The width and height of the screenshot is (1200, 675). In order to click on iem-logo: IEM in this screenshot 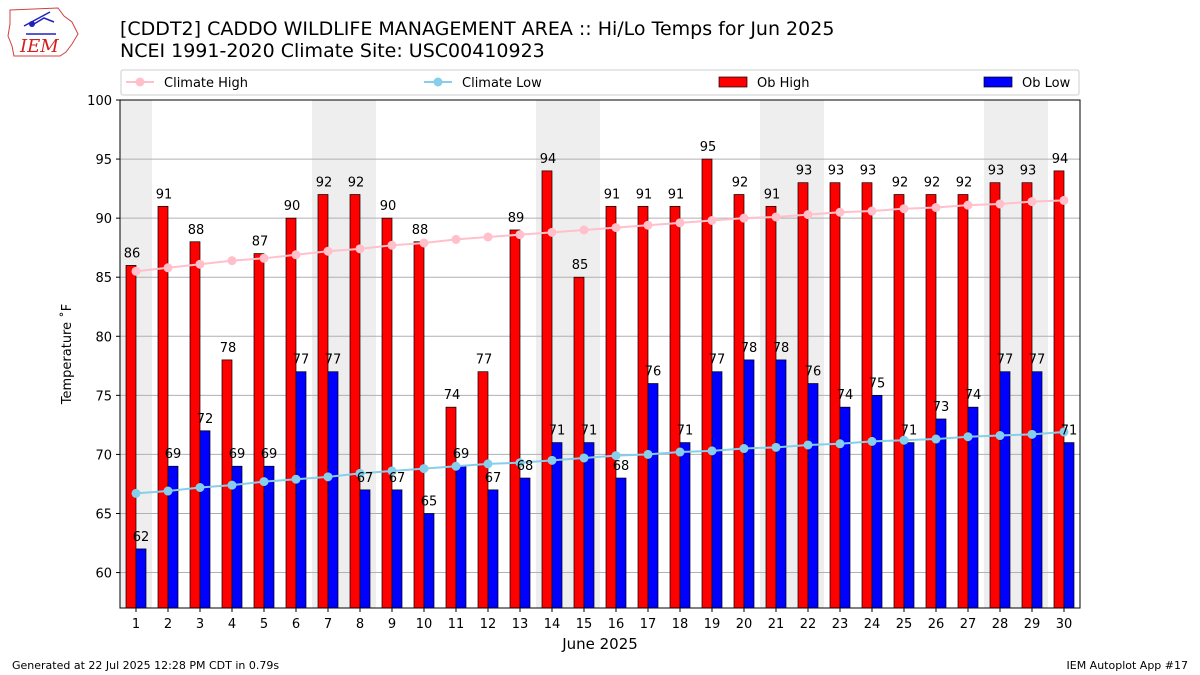, I will do `click(43, 32)`.